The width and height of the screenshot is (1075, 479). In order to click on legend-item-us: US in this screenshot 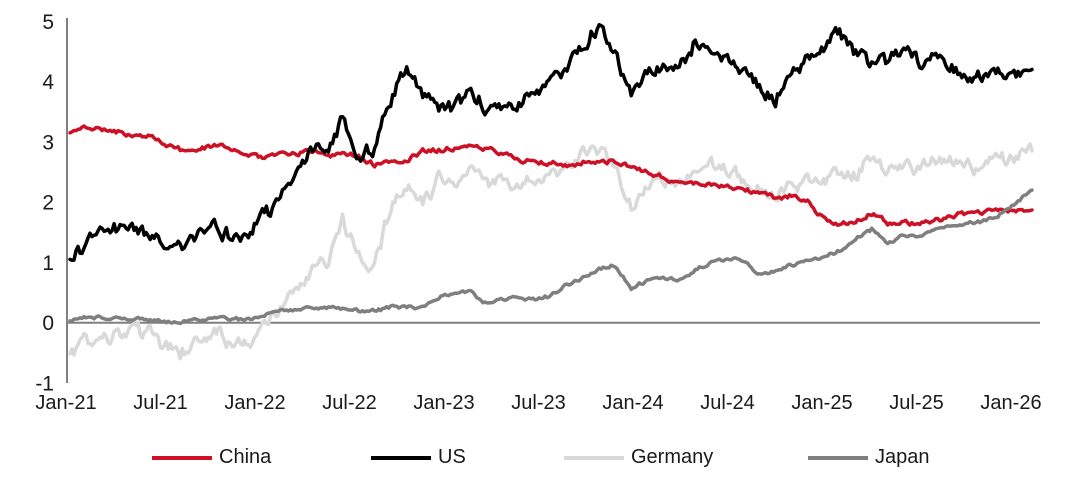, I will do `click(418, 457)`.